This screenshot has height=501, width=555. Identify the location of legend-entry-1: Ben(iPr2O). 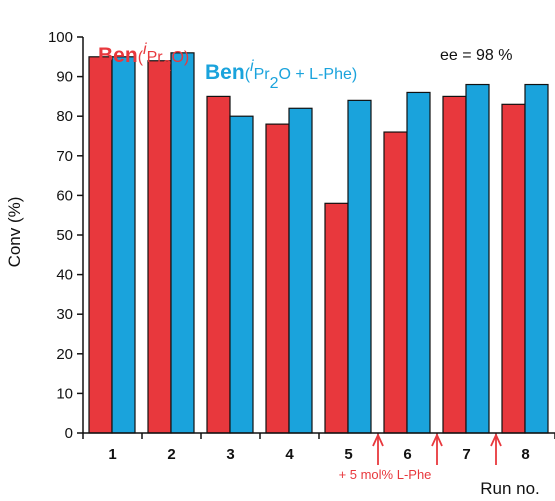
(143, 58).